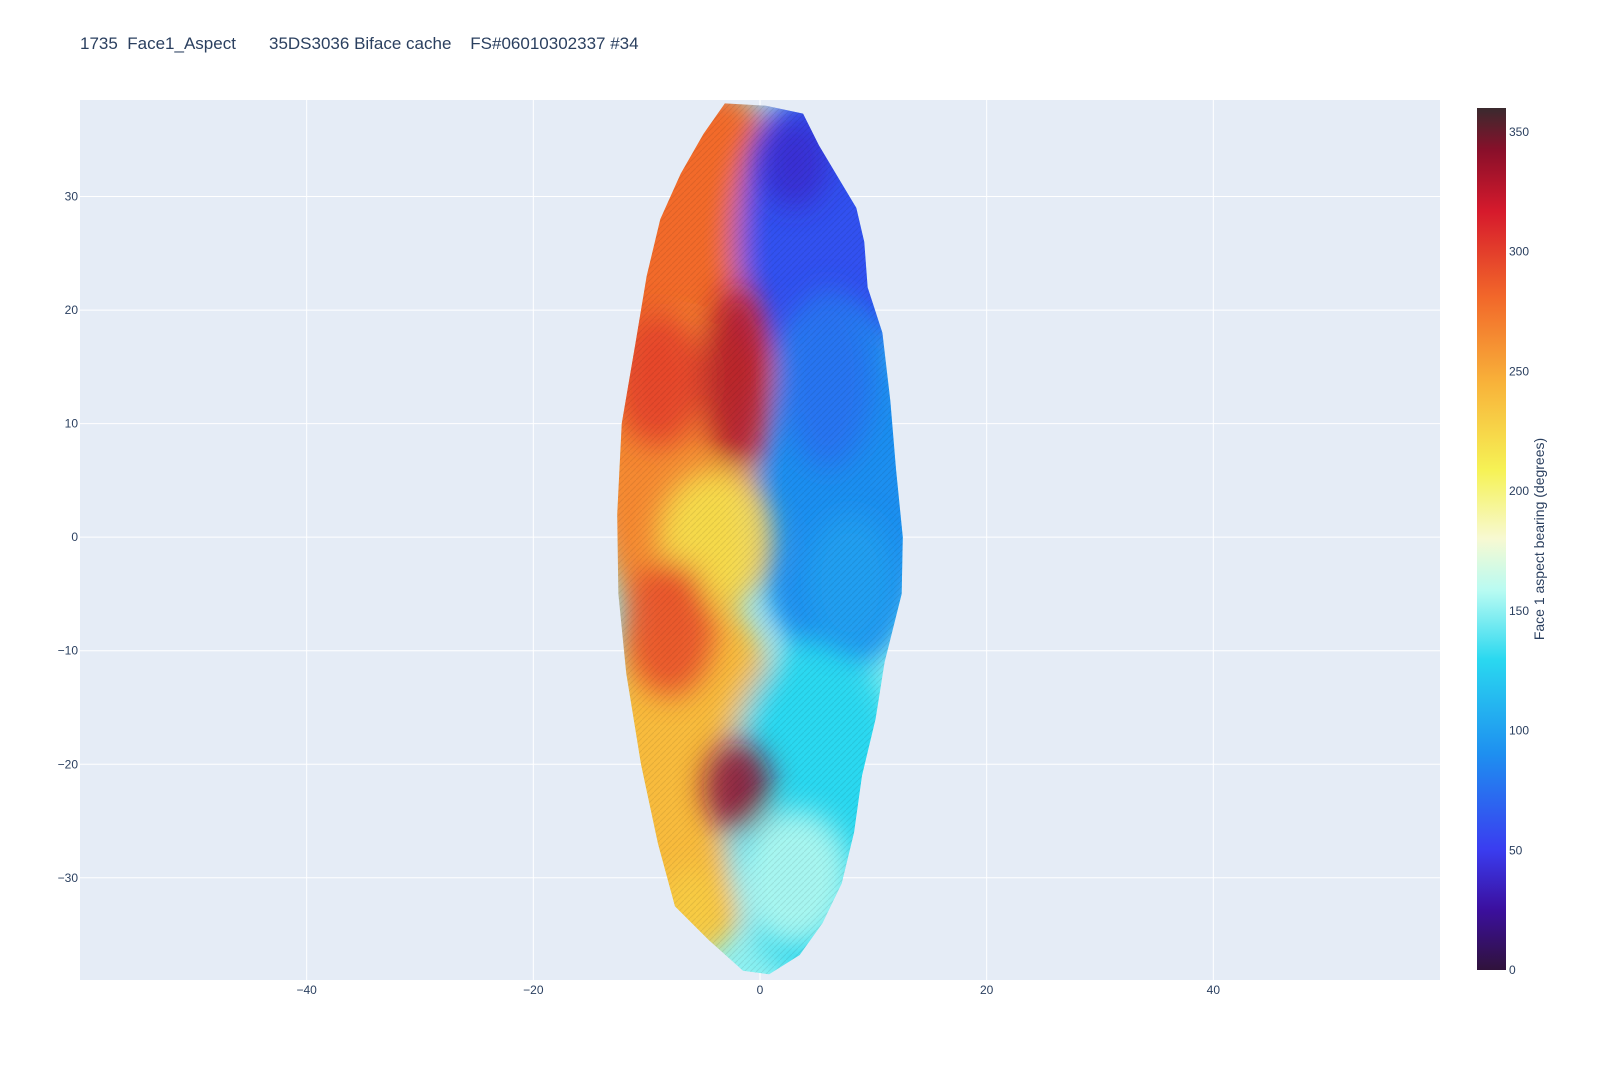  What do you see at coordinates (68, 764) in the screenshot?
I see `y-tick-label: −20` at bounding box center [68, 764].